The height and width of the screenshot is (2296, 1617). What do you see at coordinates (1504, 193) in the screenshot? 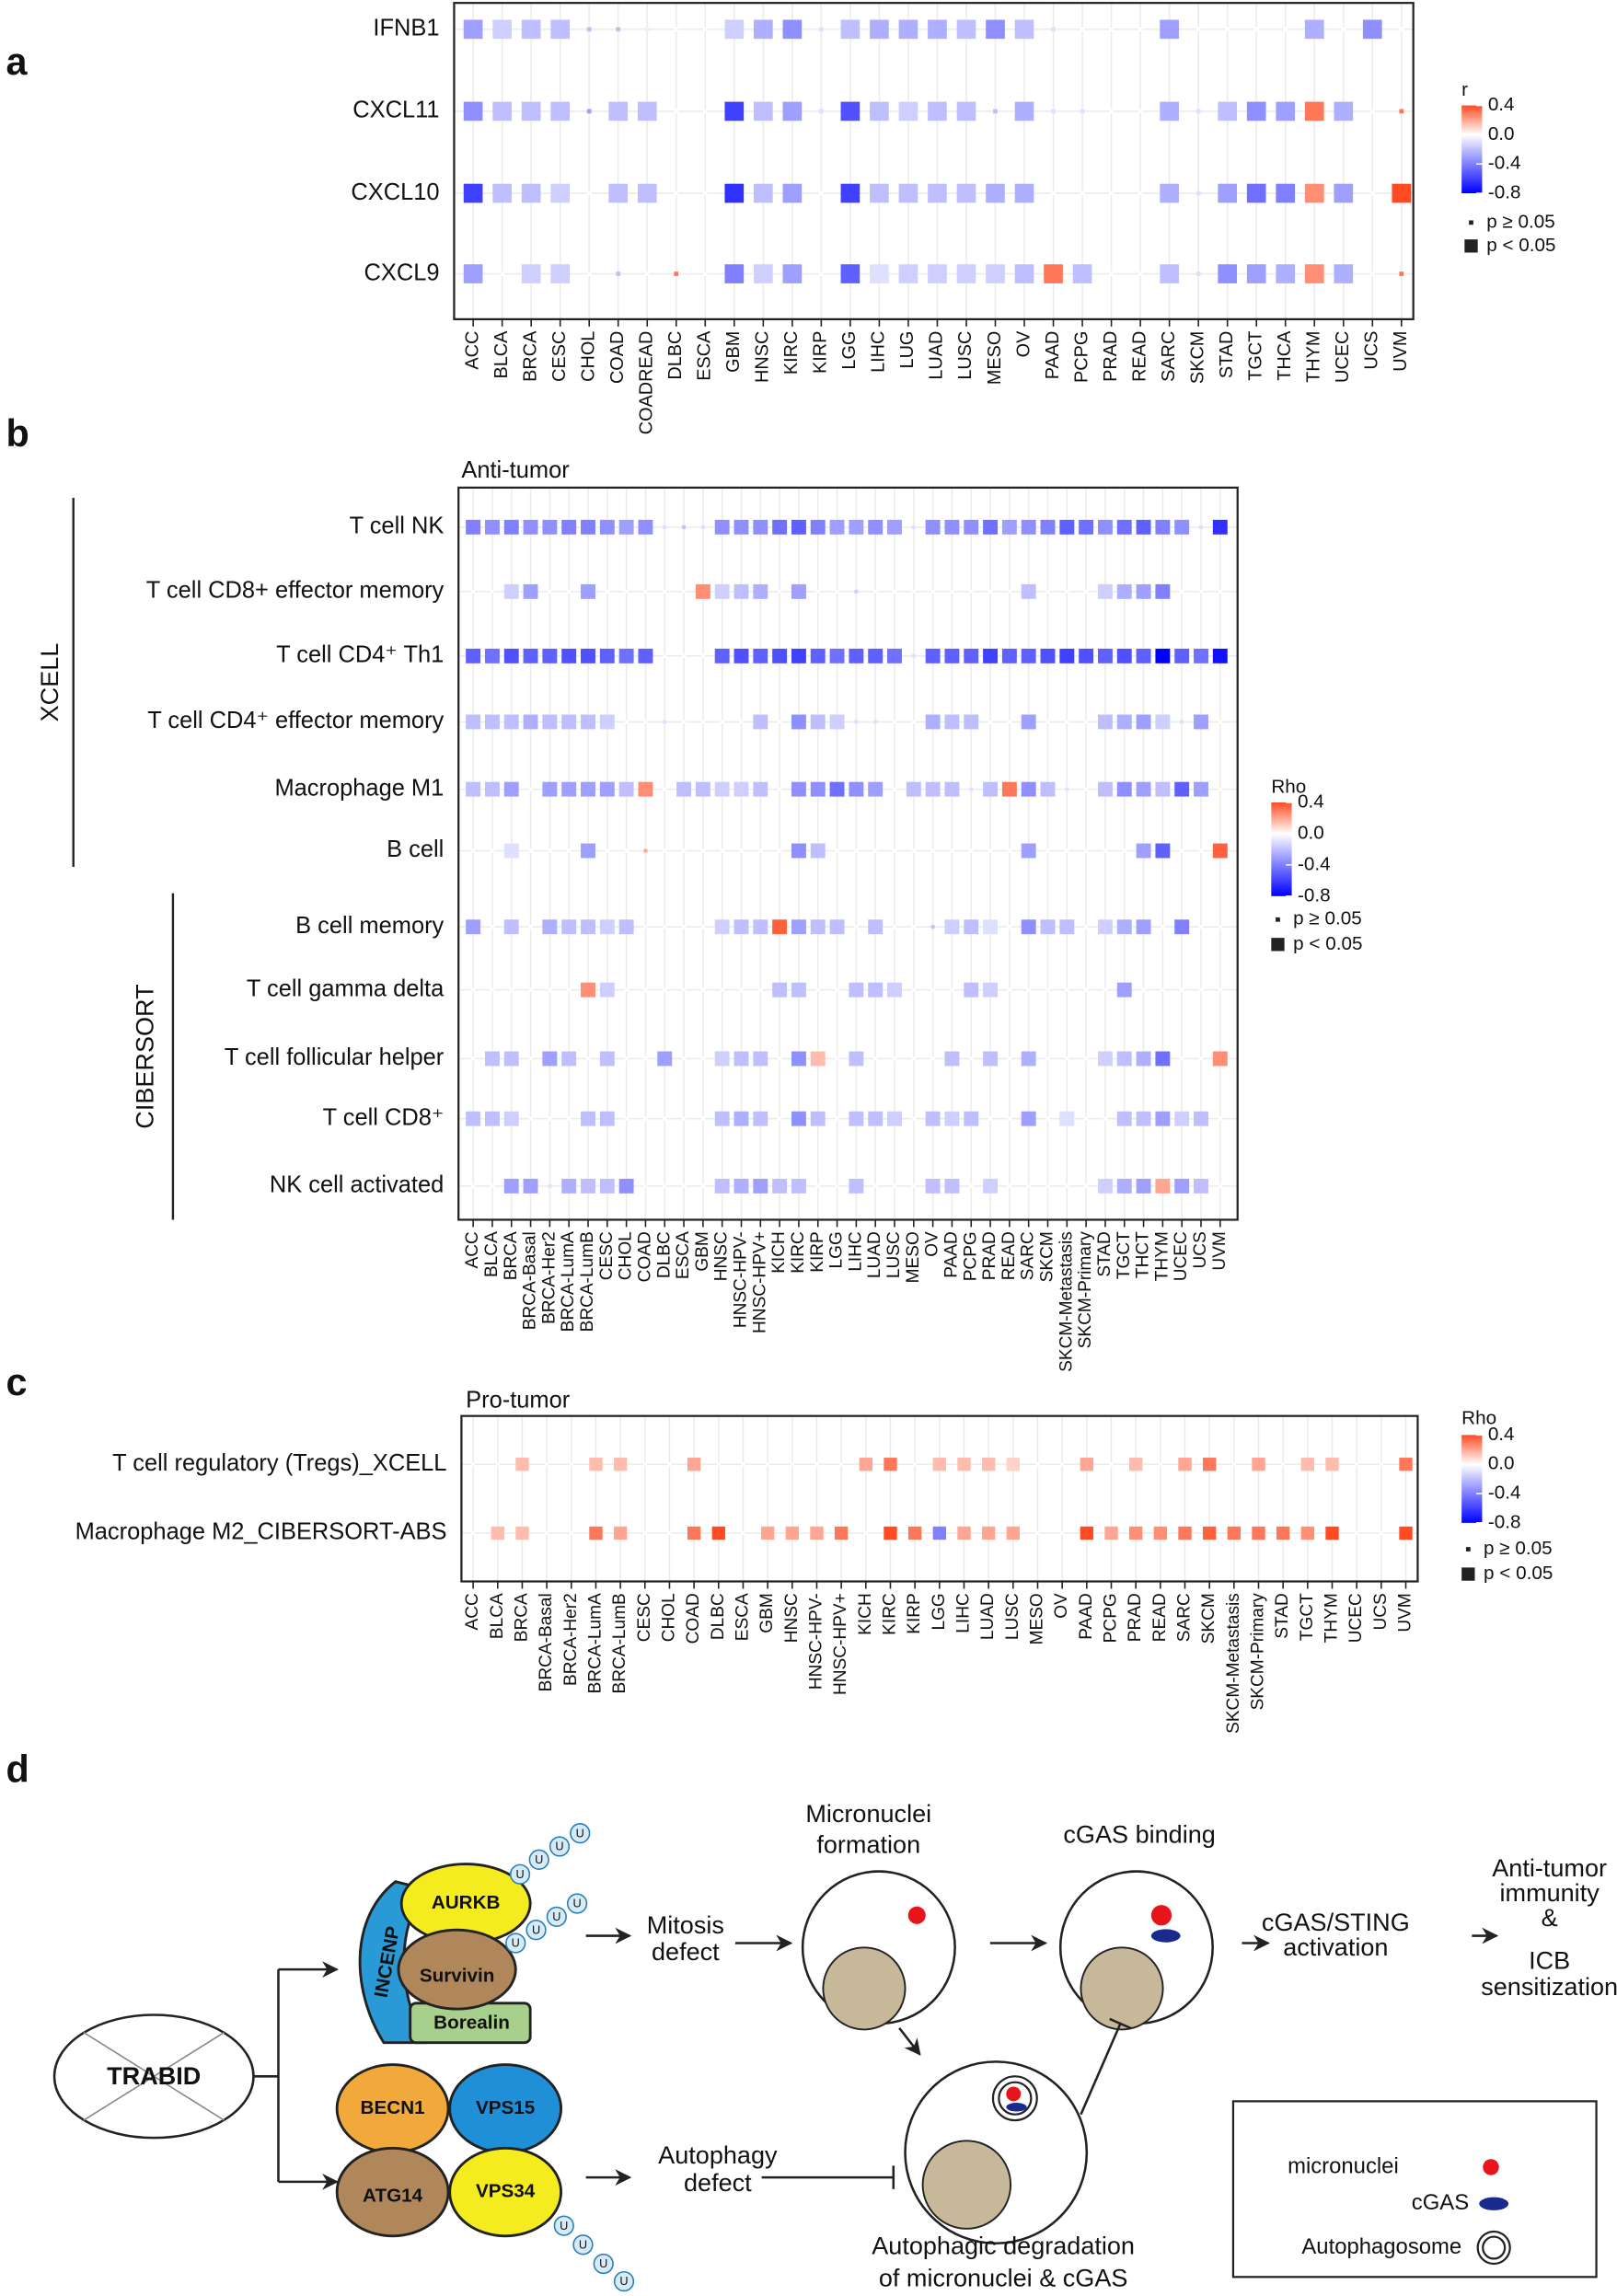
I see `colorbar-tick-label: -0.8` at bounding box center [1504, 193].